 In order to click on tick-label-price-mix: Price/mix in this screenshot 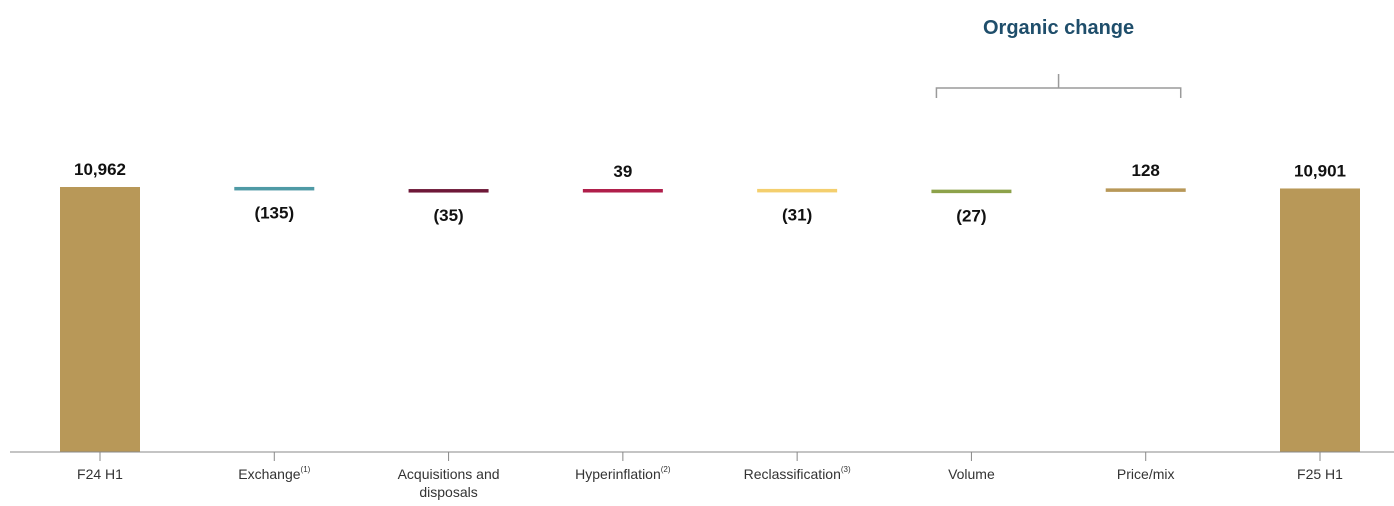, I will do `click(1146, 474)`.